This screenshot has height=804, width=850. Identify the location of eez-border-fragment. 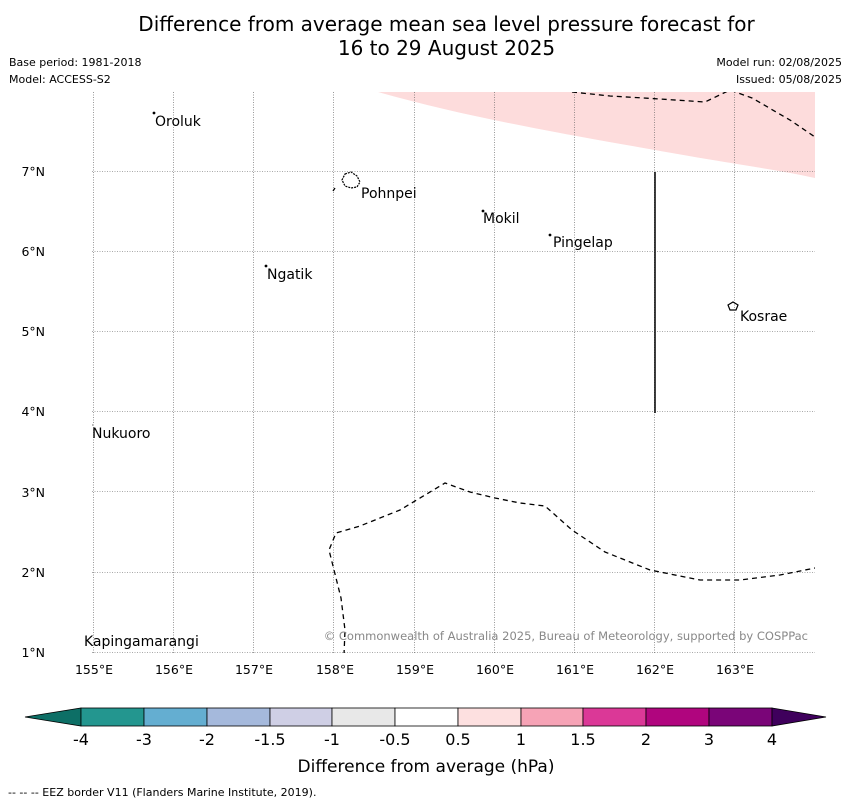
(334, 189).